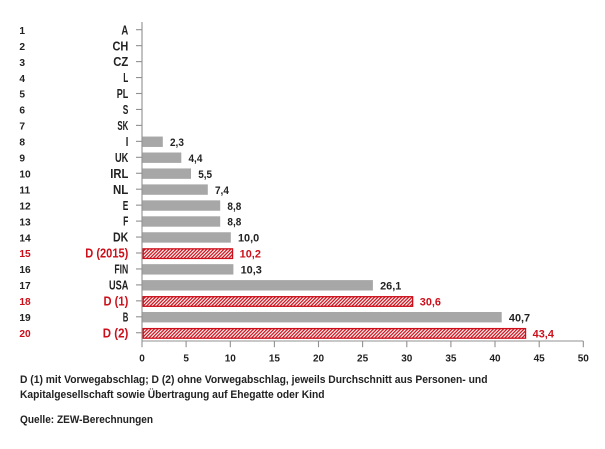 This screenshot has height=449, width=605. I want to click on svg-text: 19, so click(25, 318).